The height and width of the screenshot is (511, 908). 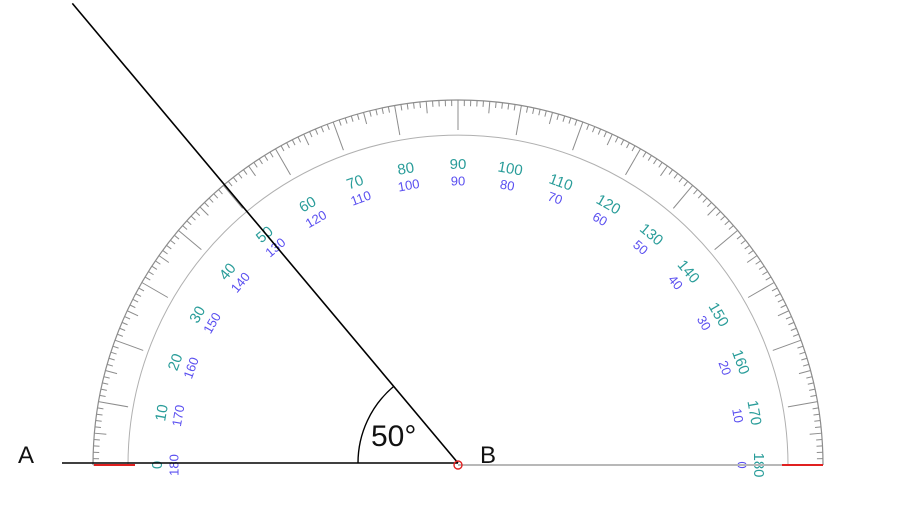 I want to click on inner-scale-label: 10, so click(x=737, y=415).